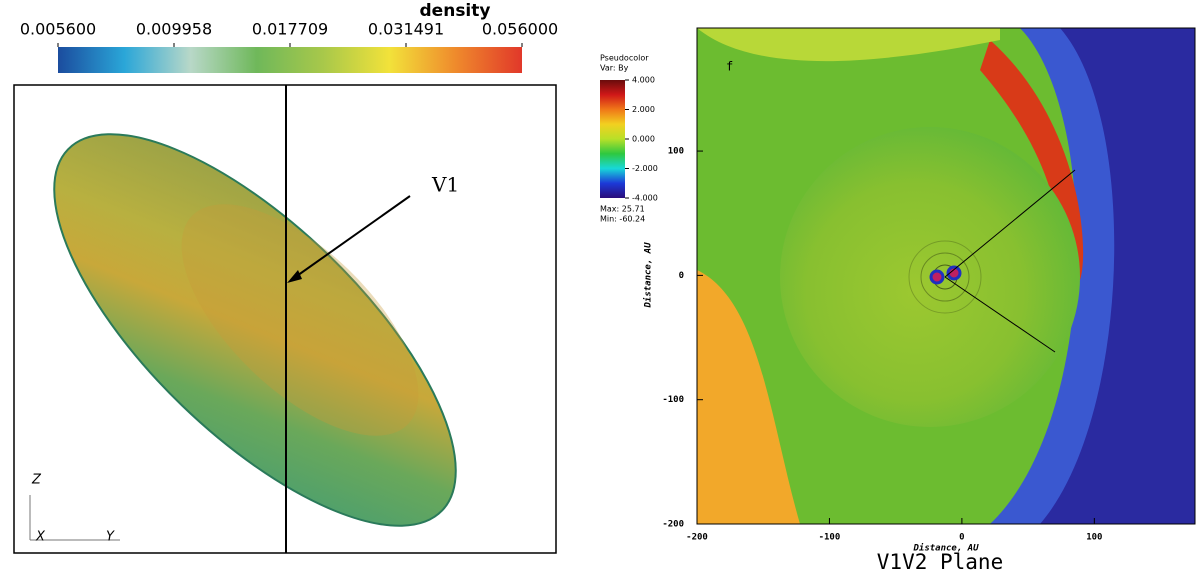 This screenshot has width=1200, height=571. What do you see at coordinates (729, 67) in the screenshot?
I see `panel-label: f` at bounding box center [729, 67].